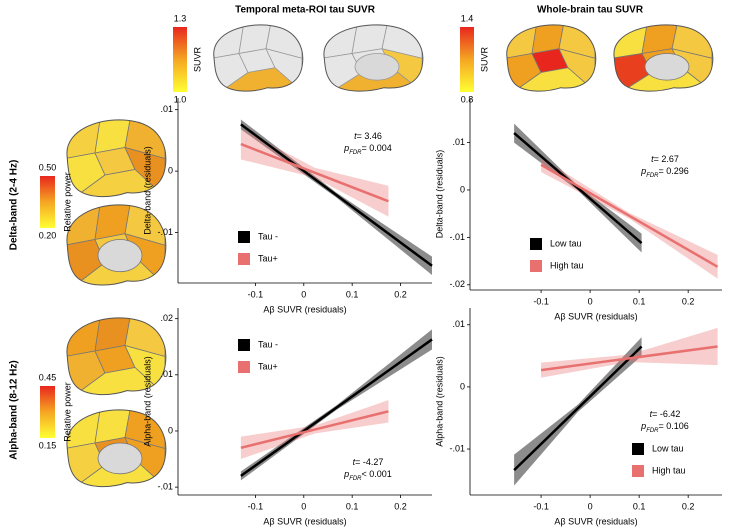  I want to click on colorbar-label: Relative power, so click(67, 202).